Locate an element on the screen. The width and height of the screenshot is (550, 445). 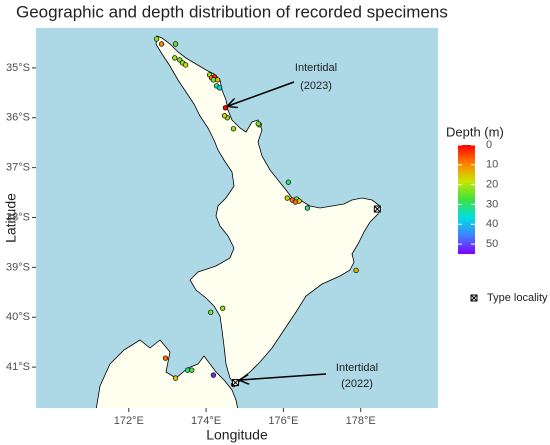
colorbar-label: 10 is located at coordinates (492, 165).